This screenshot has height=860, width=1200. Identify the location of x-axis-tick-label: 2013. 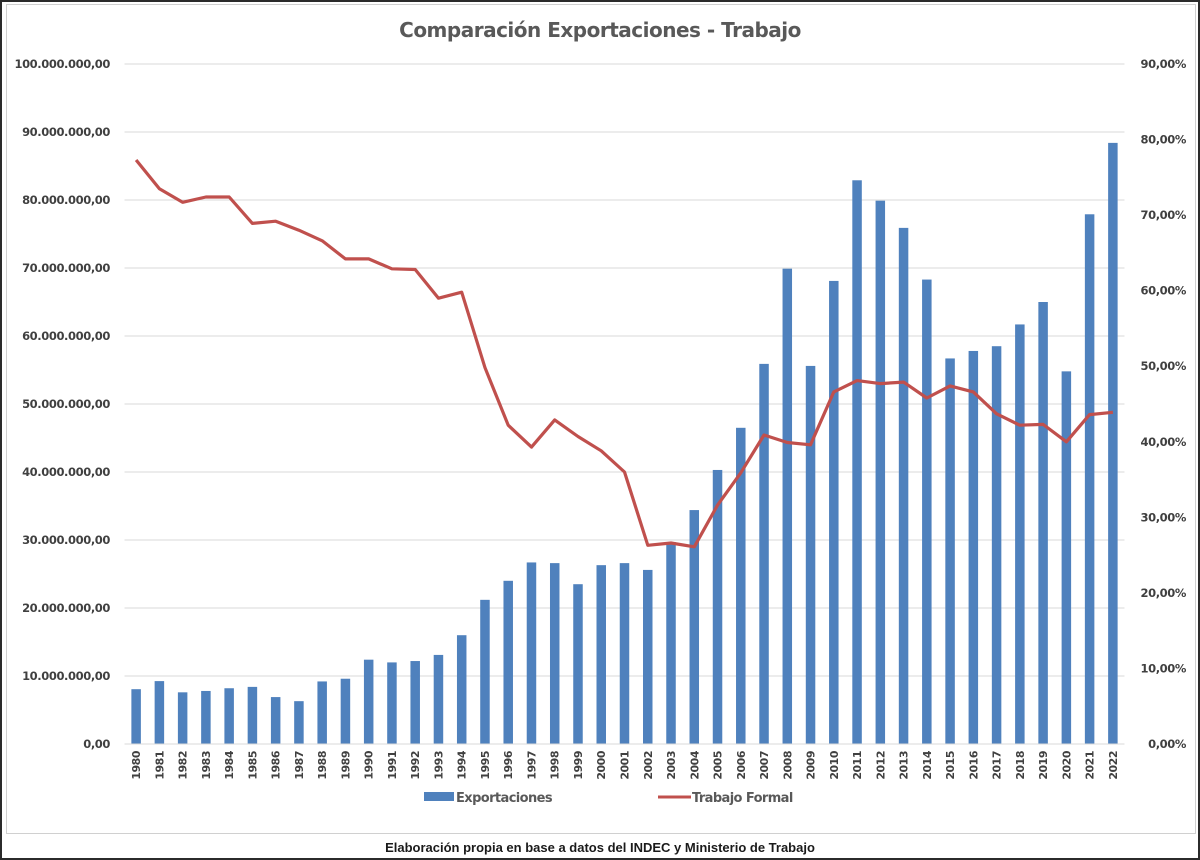
(904, 765).